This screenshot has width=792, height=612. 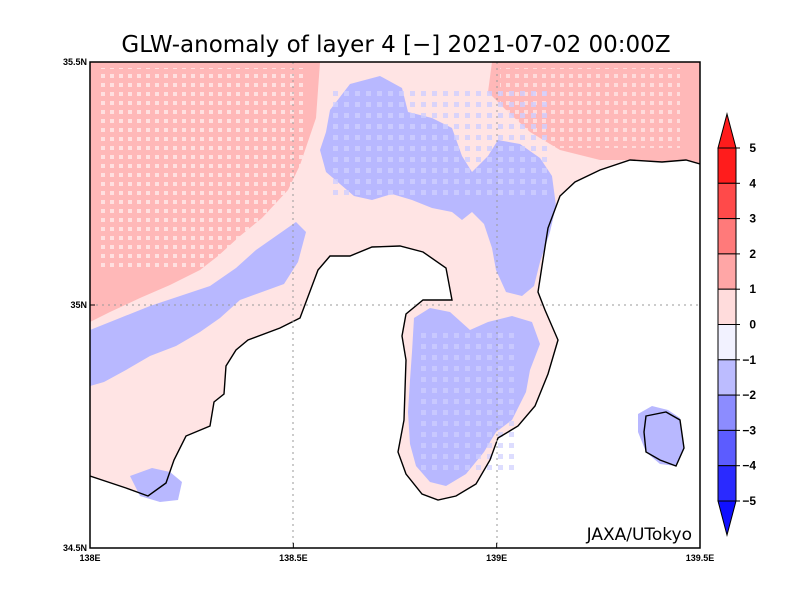 What do you see at coordinates (639, 535) in the screenshot?
I see `credit-label: JAXA/UTokyo` at bounding box center [639, 535].